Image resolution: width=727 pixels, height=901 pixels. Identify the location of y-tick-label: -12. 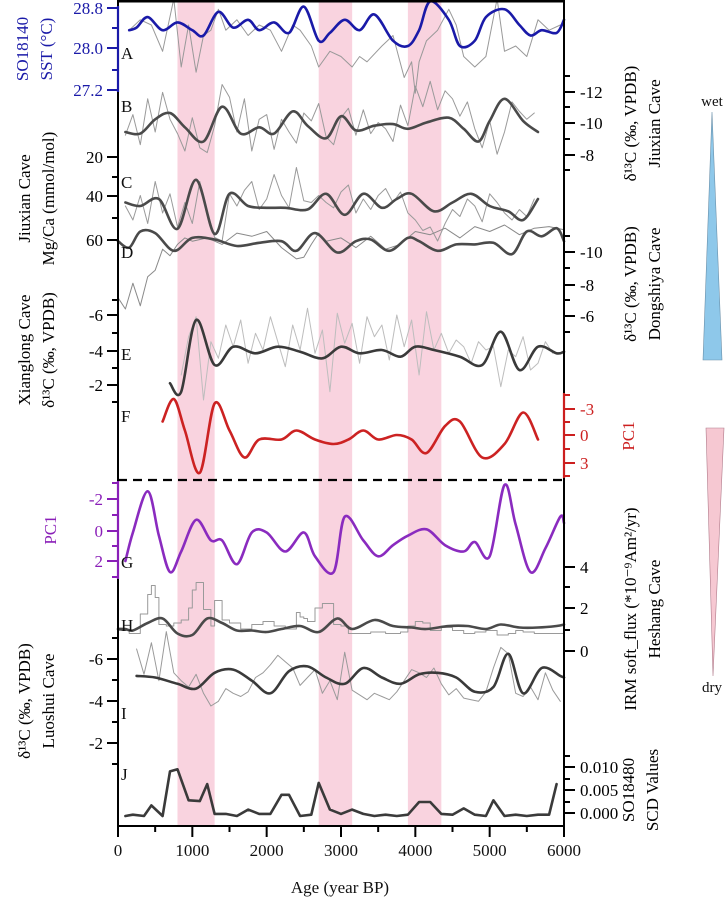
(591, 92).